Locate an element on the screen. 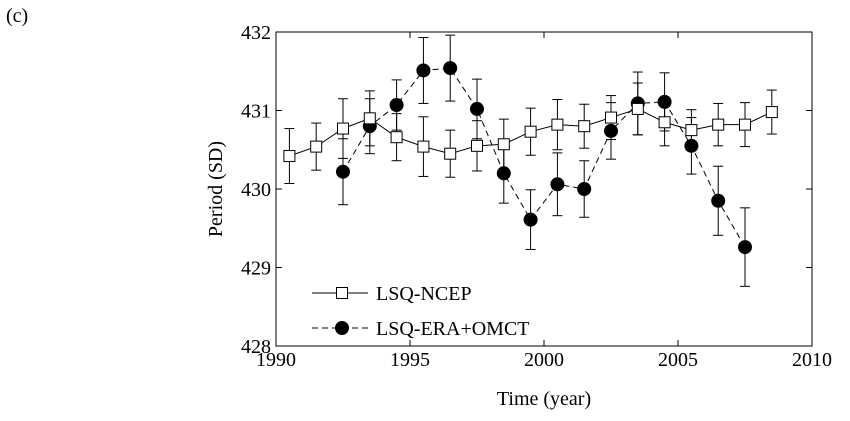  y-tick-label: 428 is located at coordinates (256, 347).